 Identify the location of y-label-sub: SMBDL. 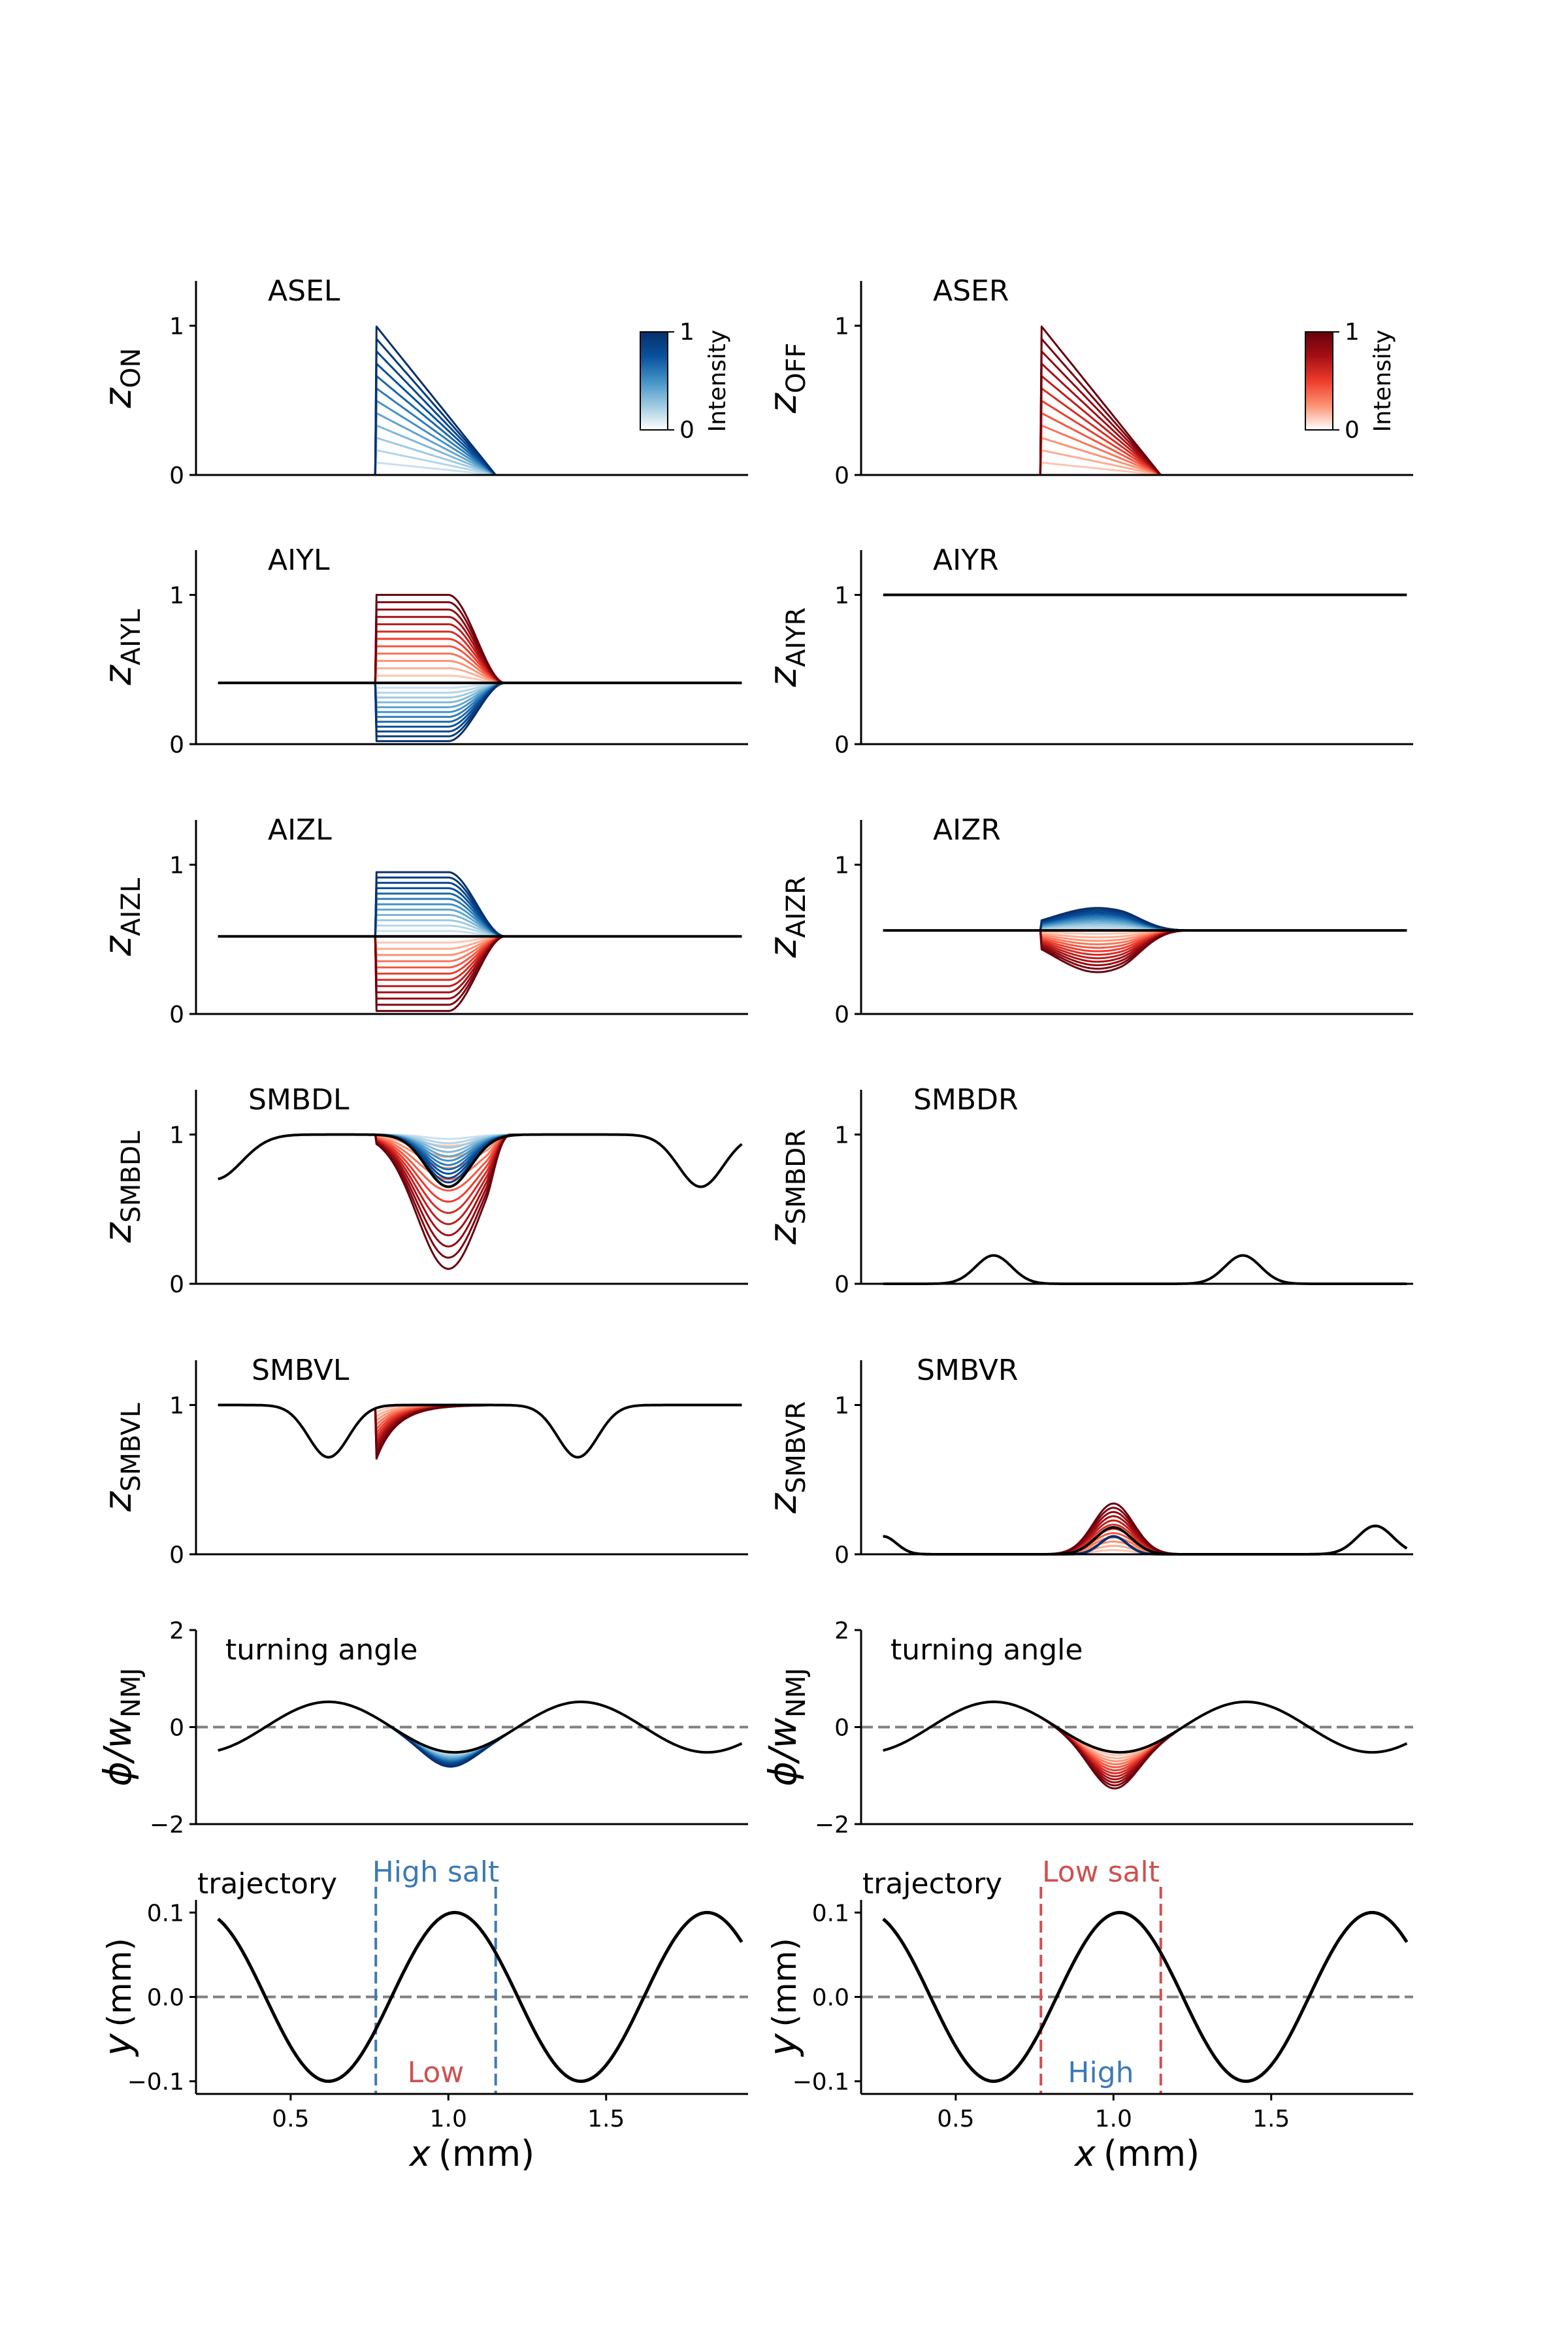
(131, 1176).